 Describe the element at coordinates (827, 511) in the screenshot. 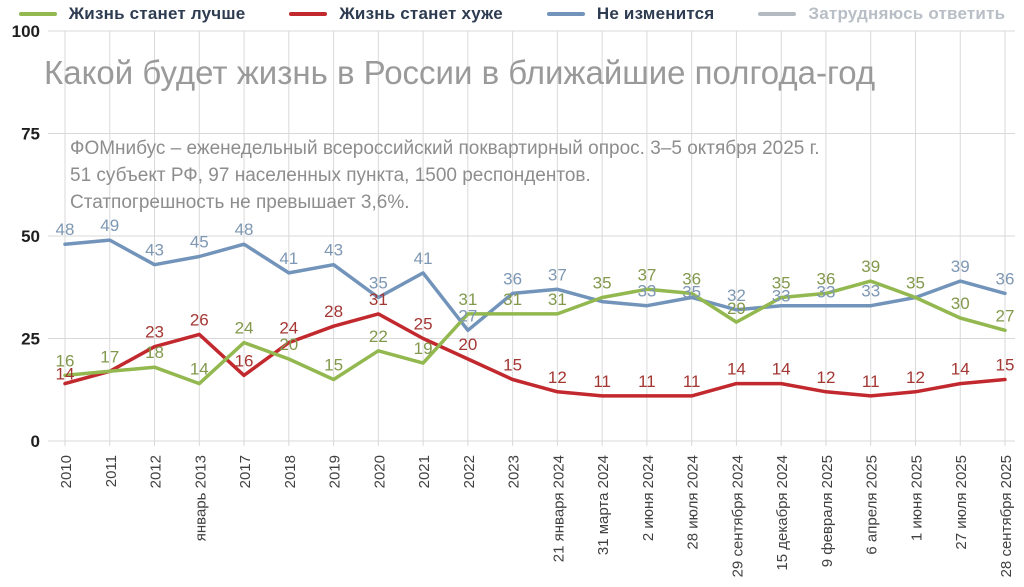

I see `x-tick-label: 9 февраля 2025` at that location.